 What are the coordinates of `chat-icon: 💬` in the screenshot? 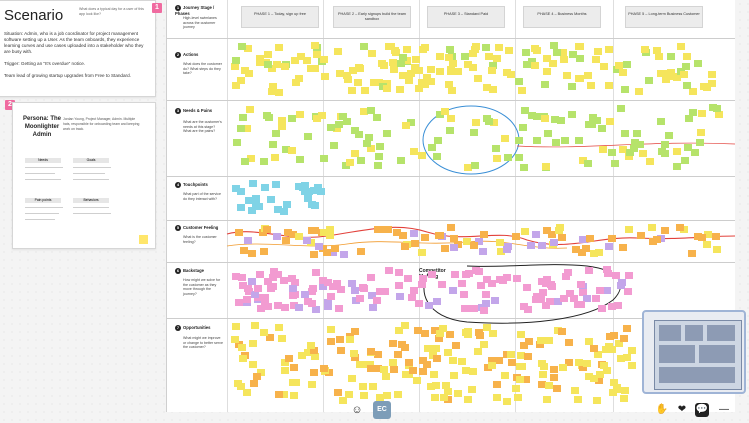 It's located at (702, 410).